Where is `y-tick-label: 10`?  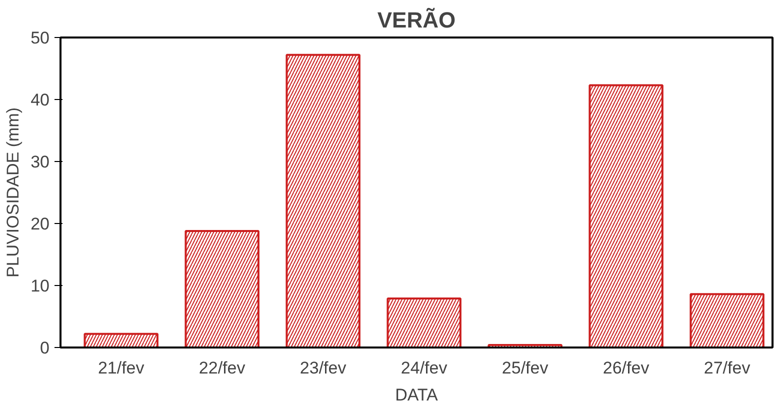 y-tick-label: 10 is located at coordinates (40, 286).